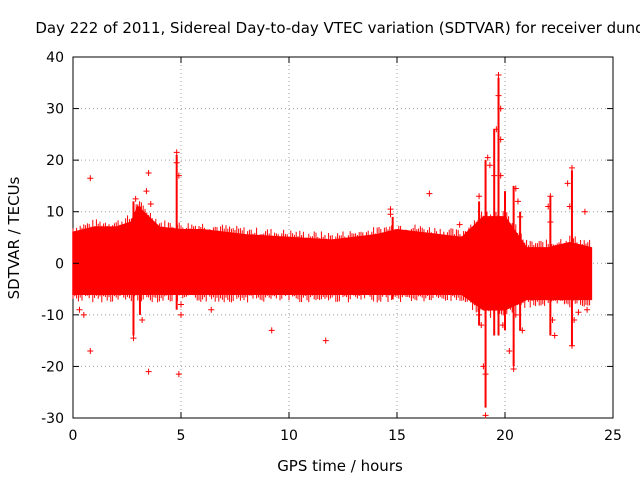 The height and width of the screenshot is (480, 640). I want to click on x-tick-label: 10, so click(289, 436).